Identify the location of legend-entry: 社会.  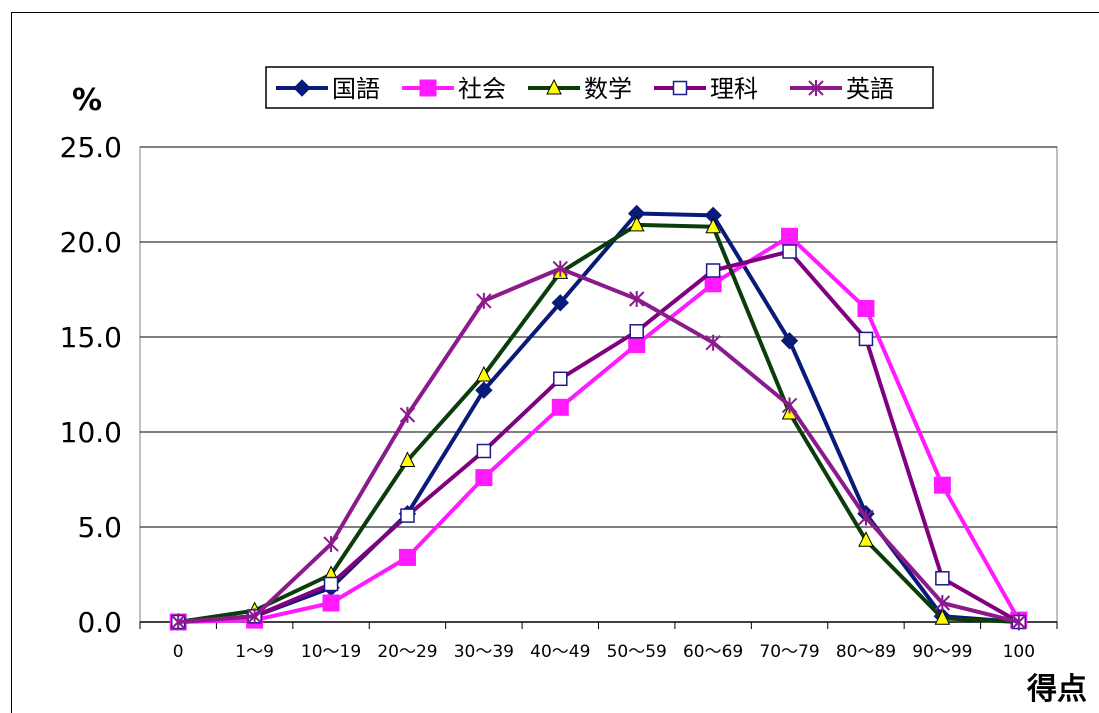
(454, 89).